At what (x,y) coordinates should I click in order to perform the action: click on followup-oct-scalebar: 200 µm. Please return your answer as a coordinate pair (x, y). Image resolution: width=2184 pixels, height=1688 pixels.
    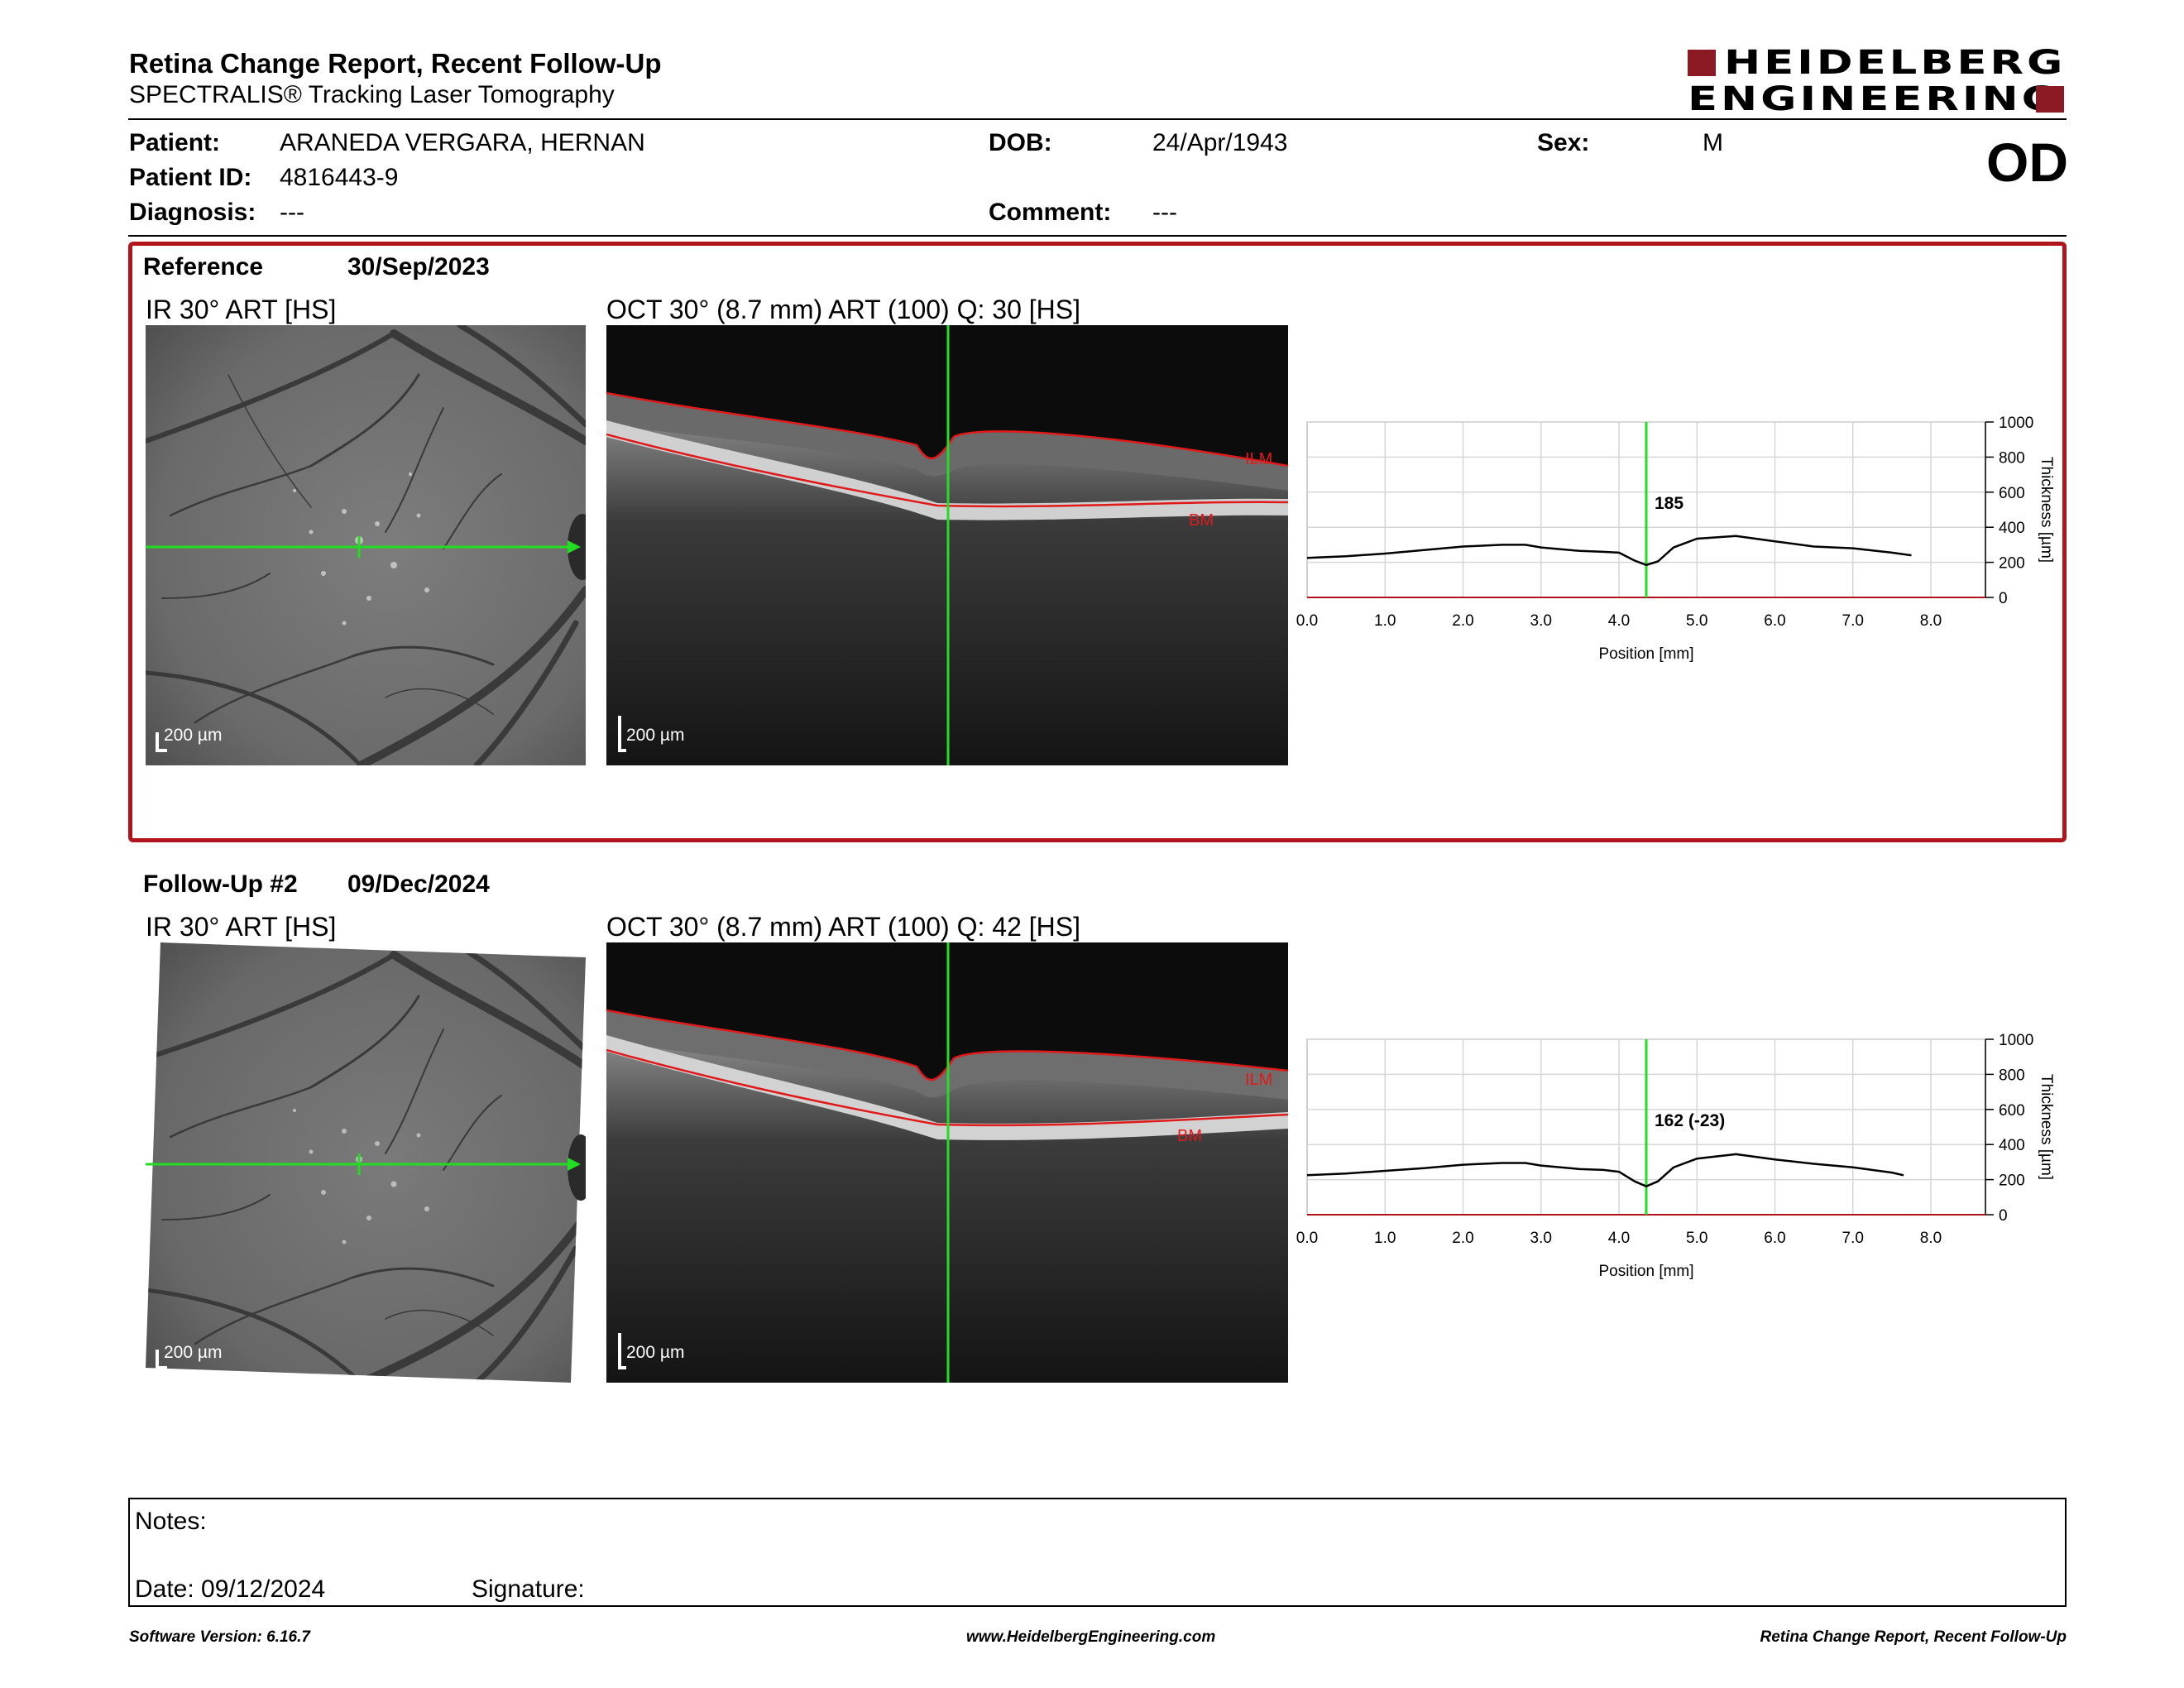
    Looking at the image, I should click on (667, 1347).